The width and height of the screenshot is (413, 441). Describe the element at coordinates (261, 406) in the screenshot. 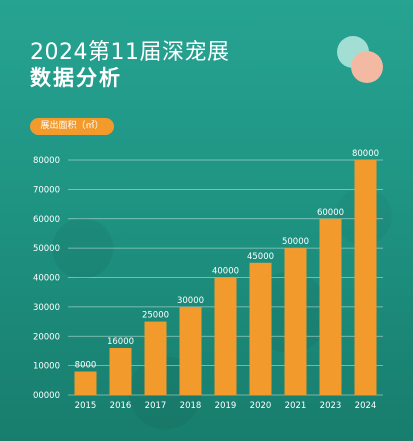

I see `x-tick-label: 2020` at that location.